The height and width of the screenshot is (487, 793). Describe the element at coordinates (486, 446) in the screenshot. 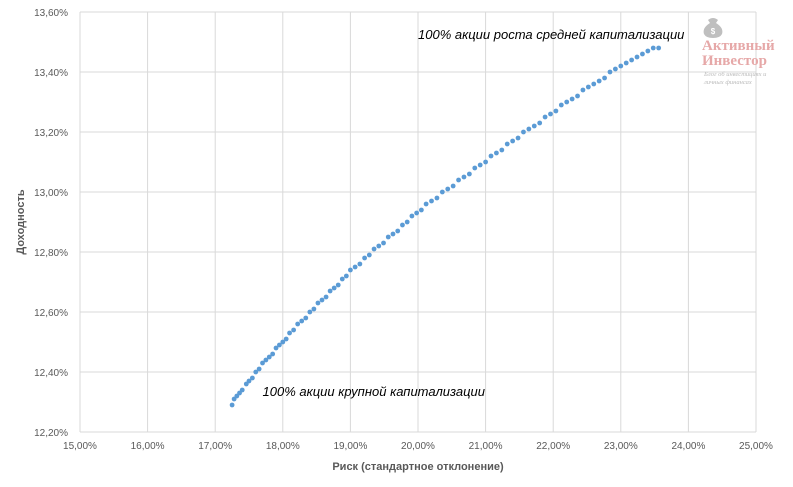

I see `x-tick-label: 21,00%` at that location.